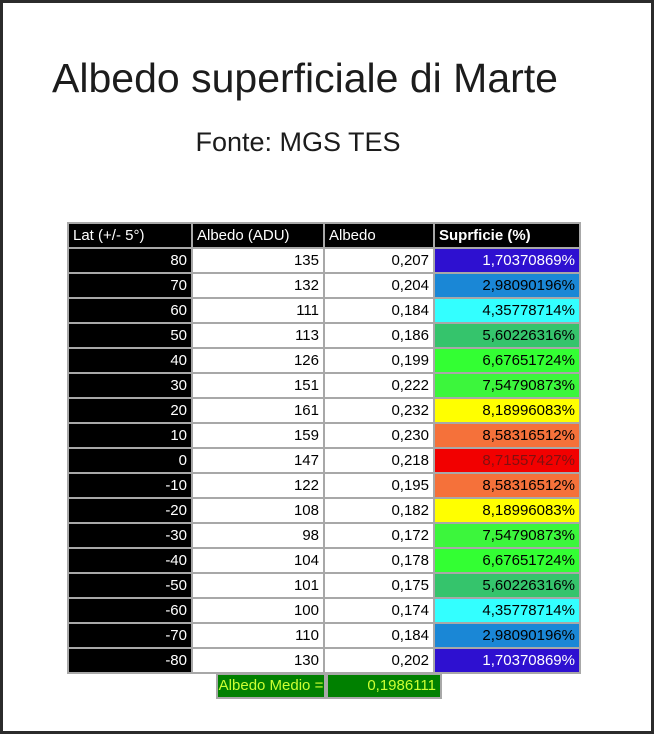 This screenshot has height=734, width=654. Describe the element at coordinates (379, 435) in the screenshot. I see `albedo-cell: 0,230` at that location.